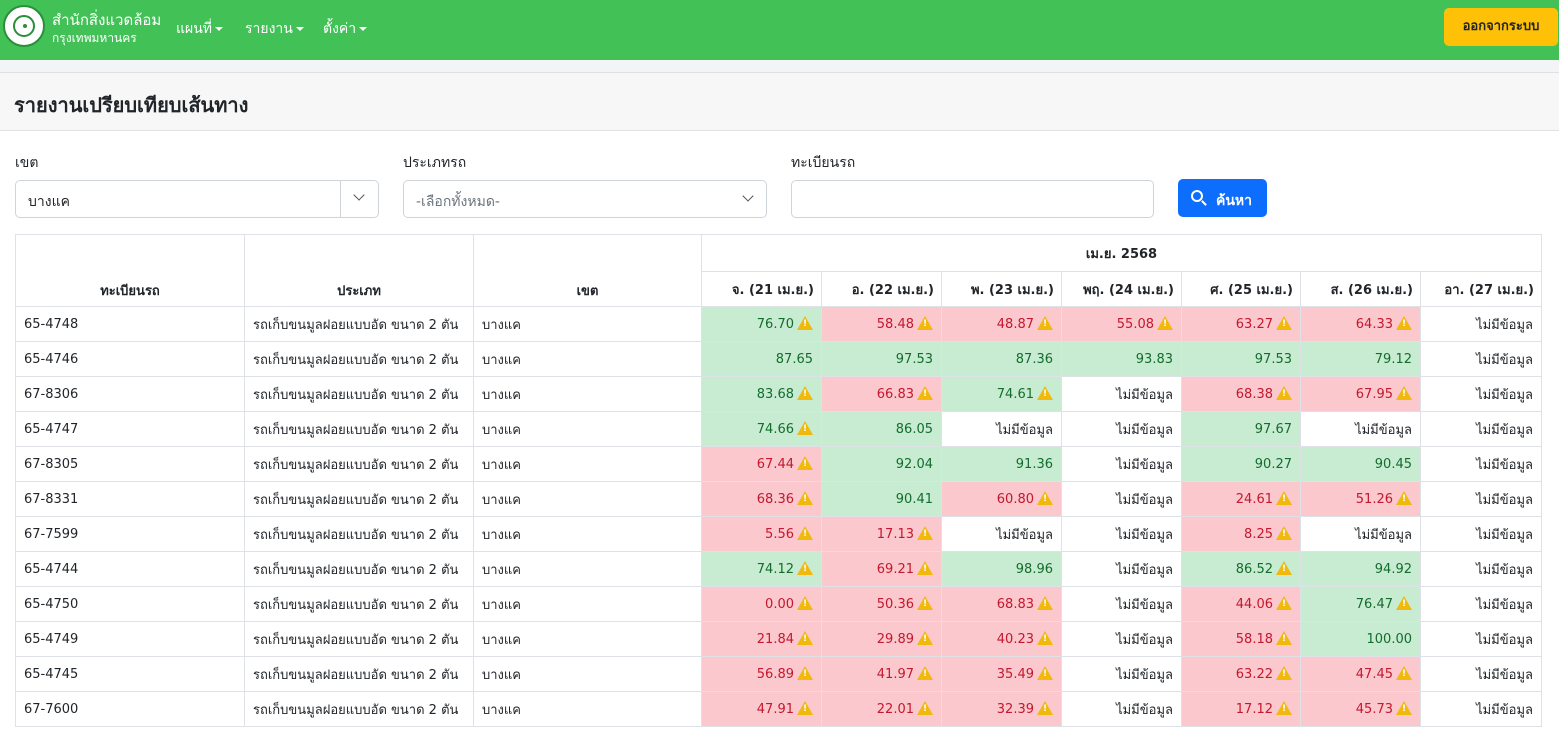 Image resolution: width=1559 pixels, height=732 pixels. Describe the element at coordinates (1241, 464) in the screenshot. I see `score-cell: 90.27` at that location.